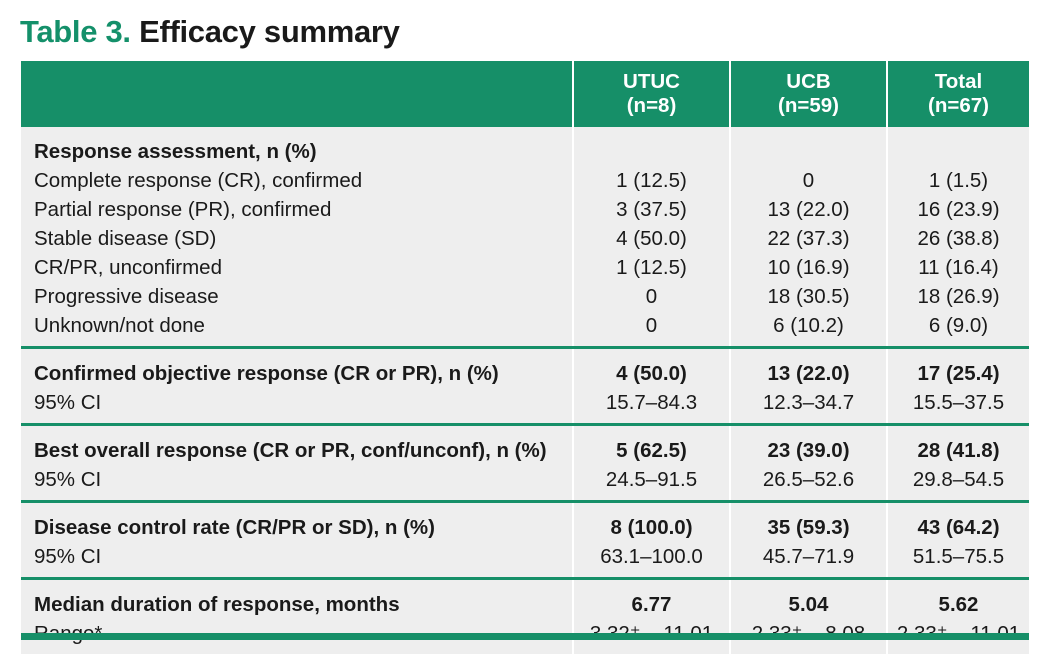 This screenshot has height=660, width=1062. Describe the element at coordinates (651, 406) in the screenshot. I see `cell-utuc: 15.7–84.3` at that location.